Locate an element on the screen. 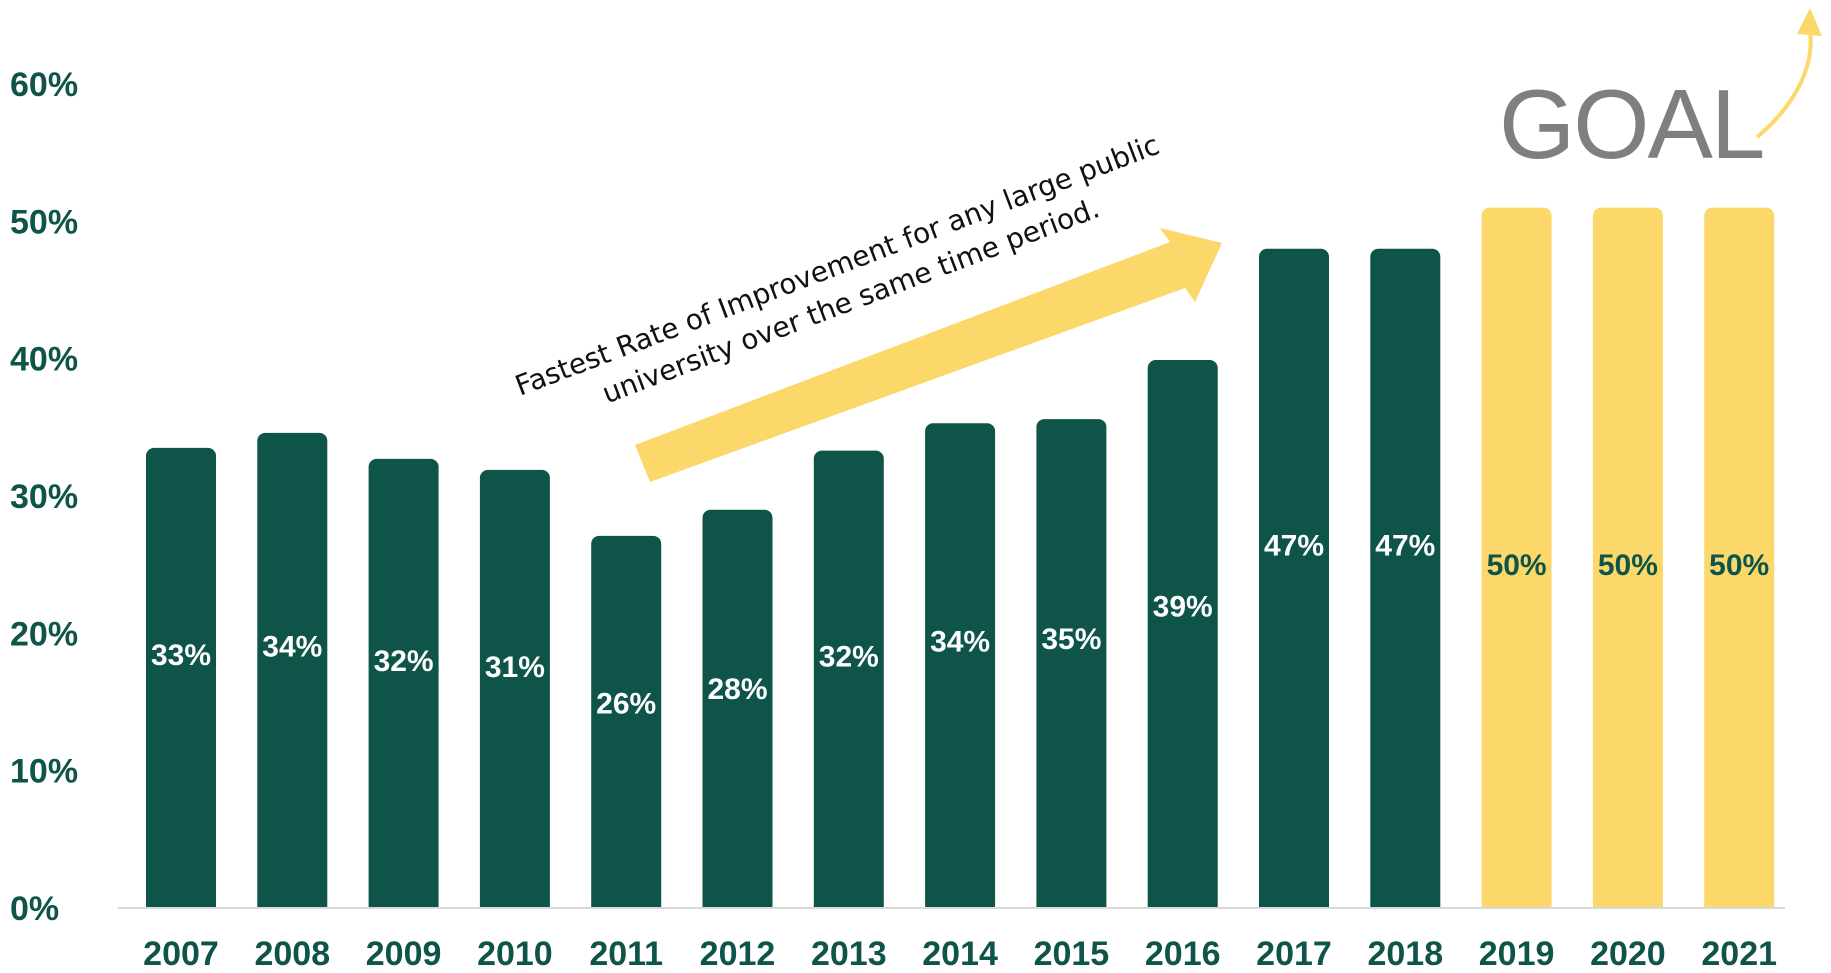 The image size is (1831, 973). bar-2009 is located at coordinates (403, 687).